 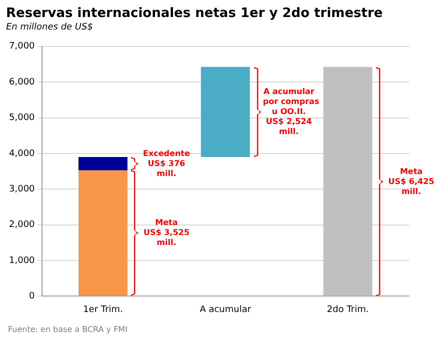 What do you see at coordinates (22, 225) in the screenshot?
I see `y-tick-label: 2,000` at bounding box center [22, 225].